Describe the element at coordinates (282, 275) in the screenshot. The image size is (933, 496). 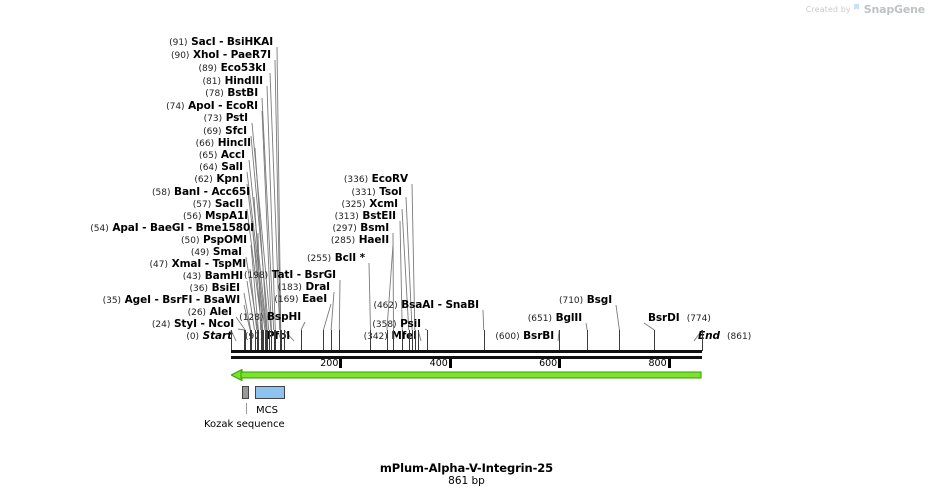
I see `enzyme-name: TatI` at that location.